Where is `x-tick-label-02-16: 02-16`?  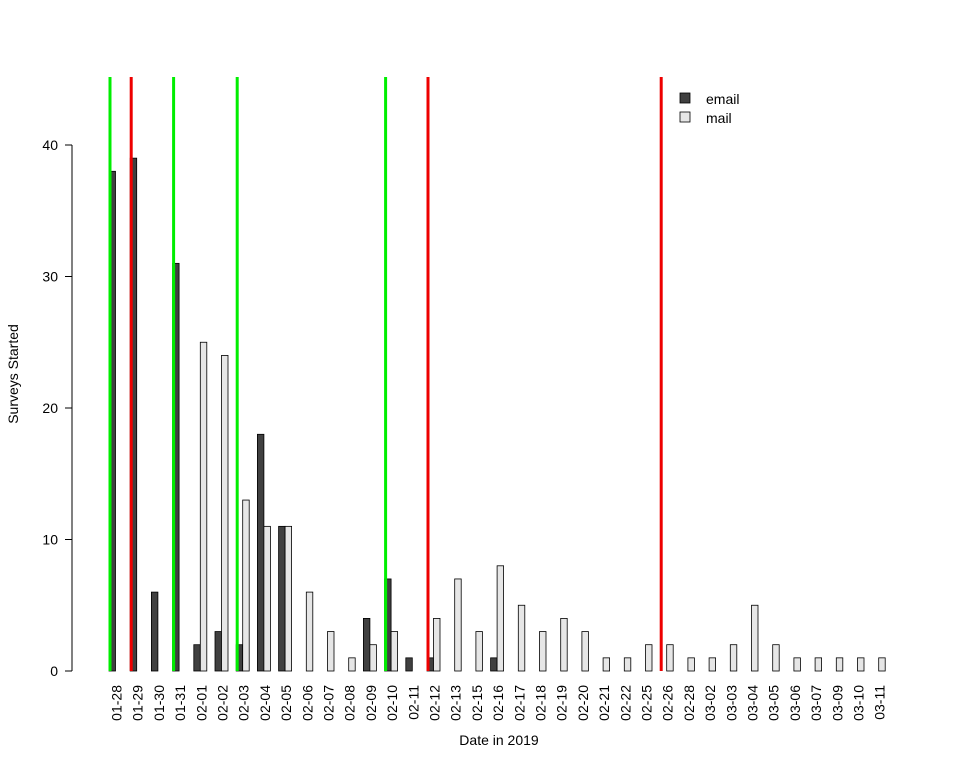 x-tick-label-02-16: 02-16 is located at coordinates (498, 703).